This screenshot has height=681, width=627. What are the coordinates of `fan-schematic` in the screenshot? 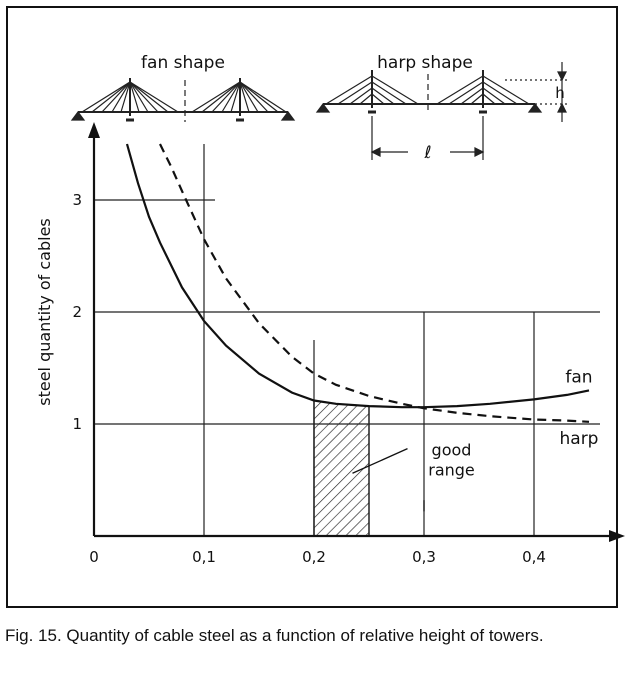 It's located at (183, 100).